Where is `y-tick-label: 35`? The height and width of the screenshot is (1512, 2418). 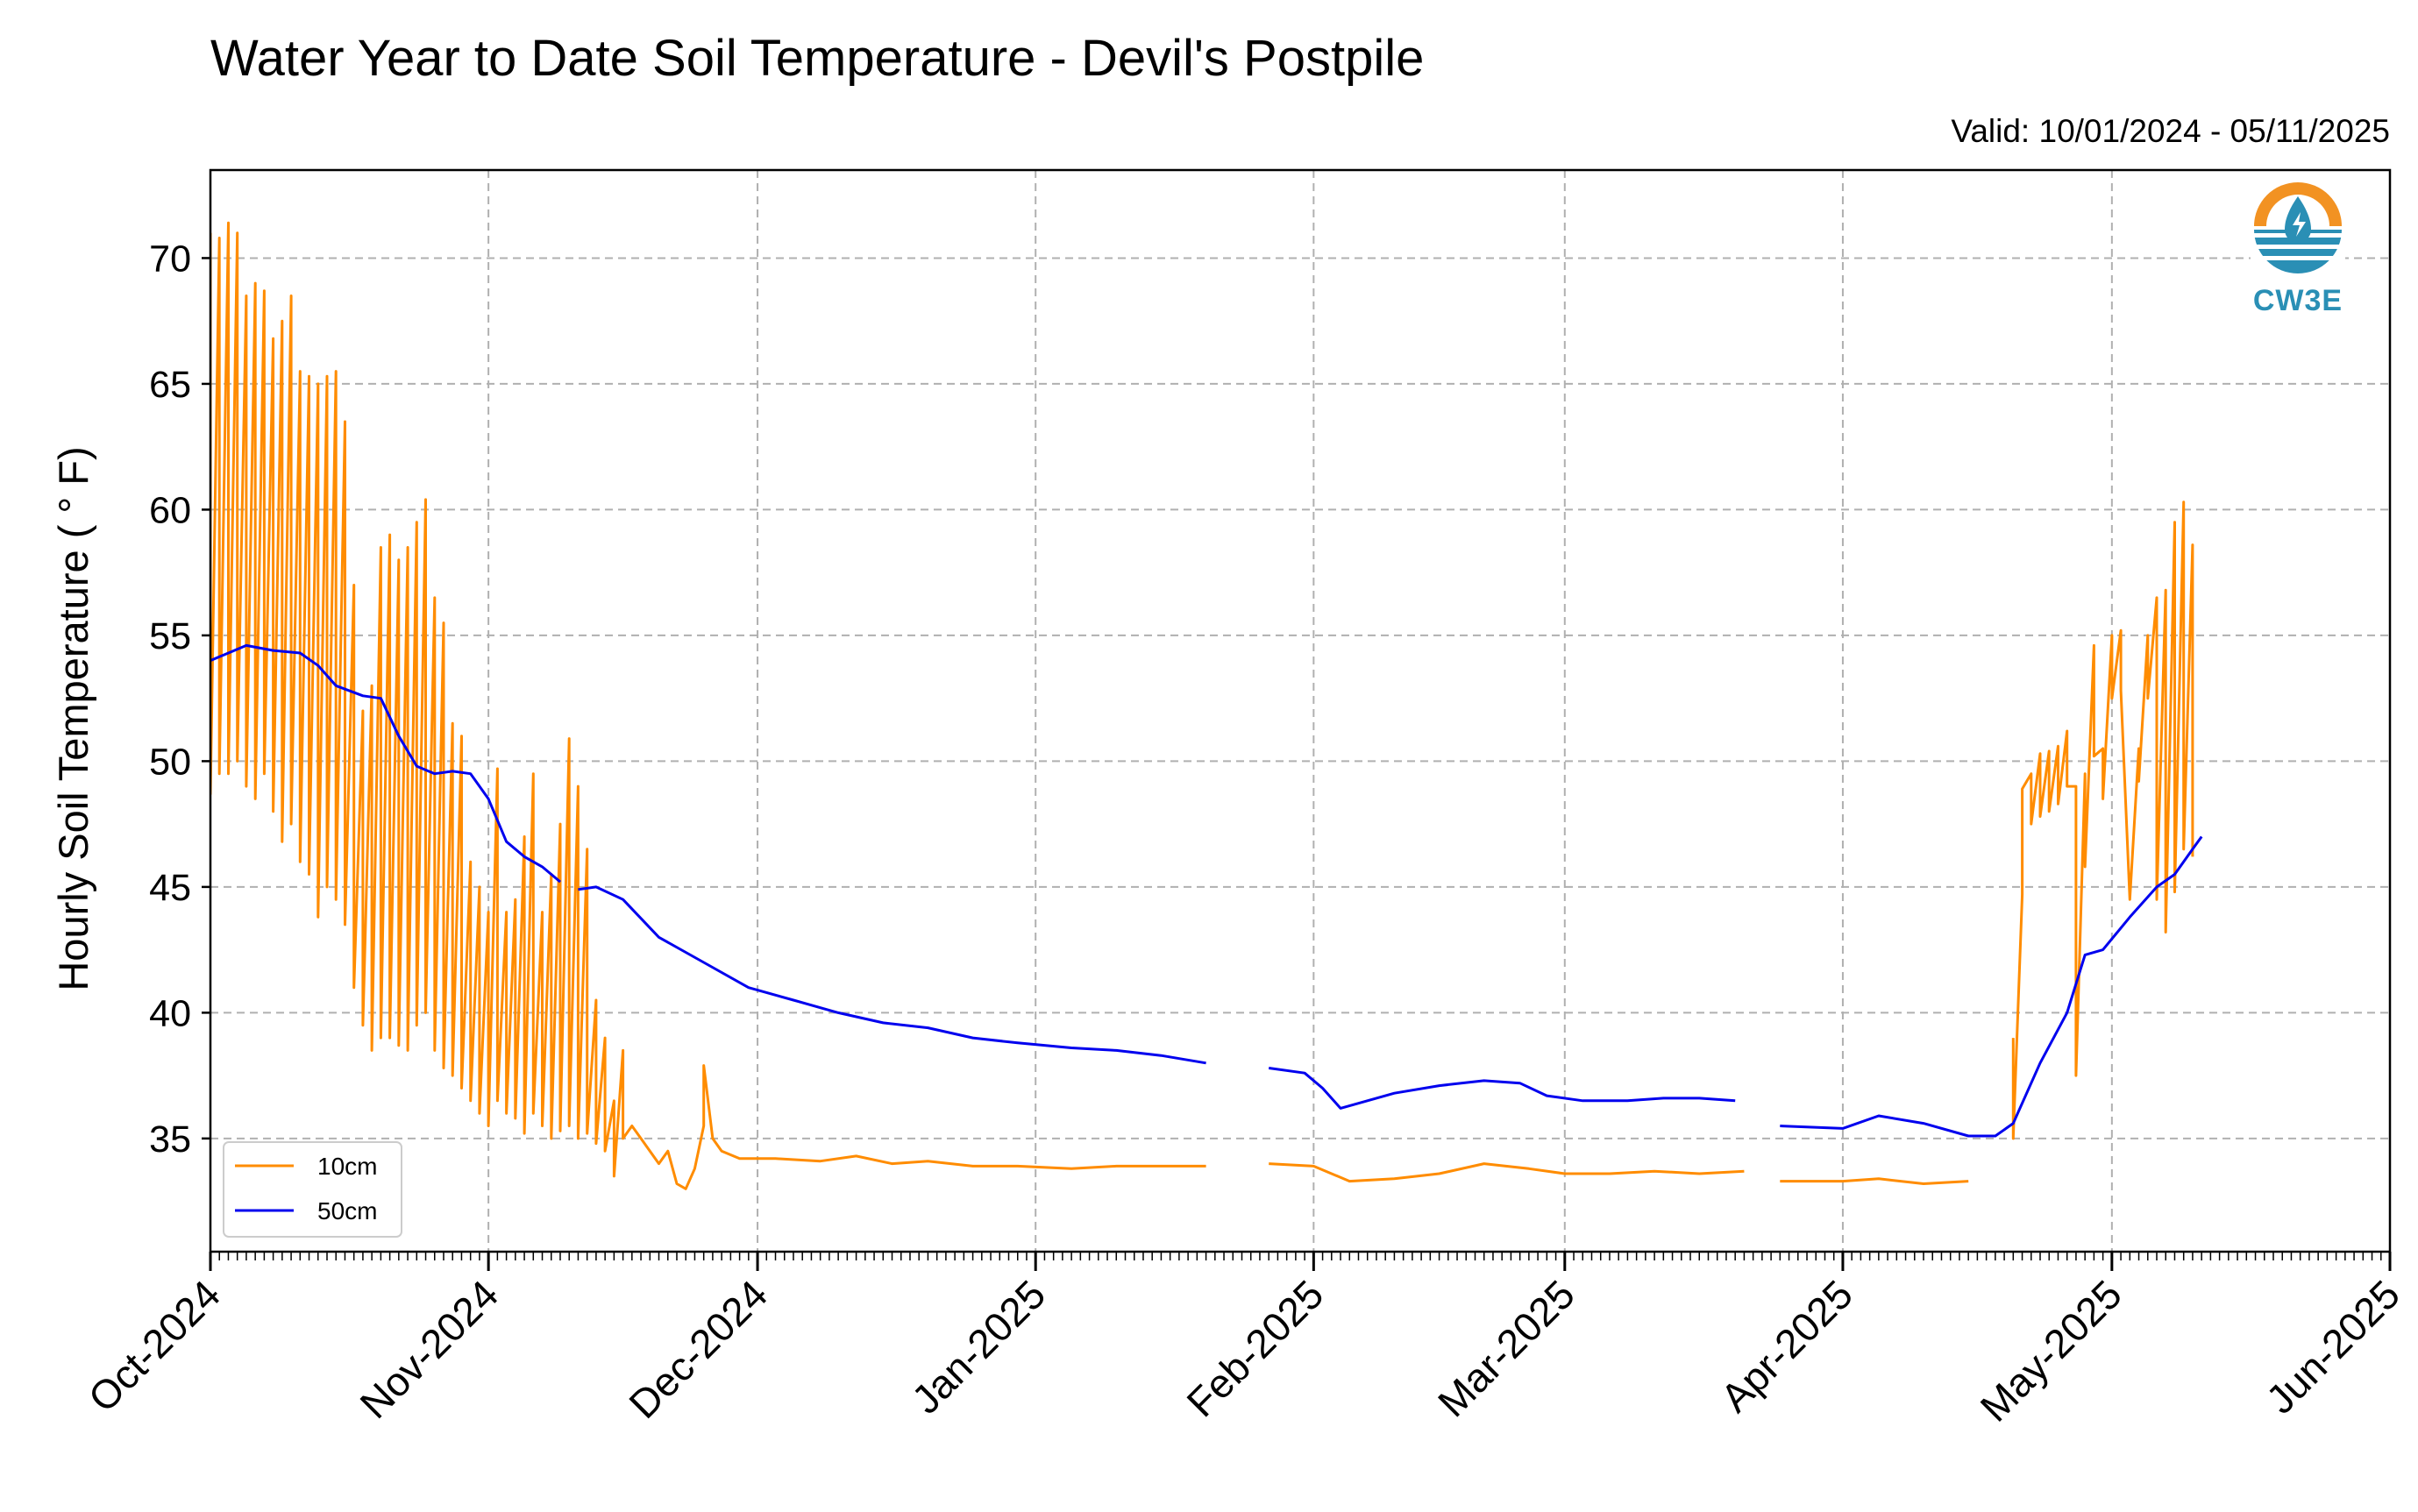 y-tick-label: 35 is located at coordinates (170, 1139).